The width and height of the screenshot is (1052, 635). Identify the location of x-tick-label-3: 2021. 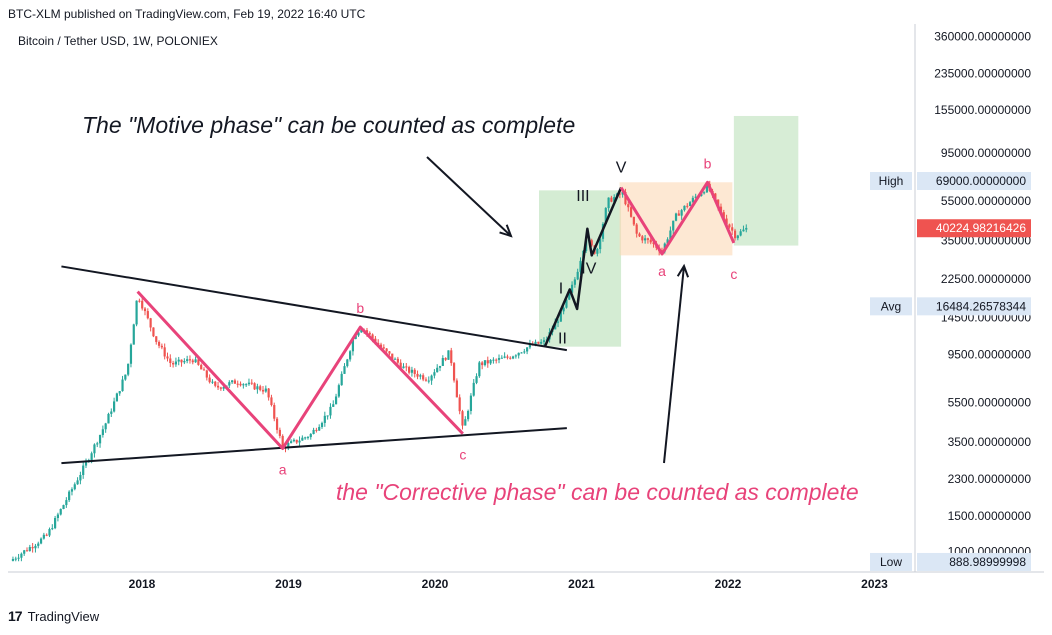
(581, 584).